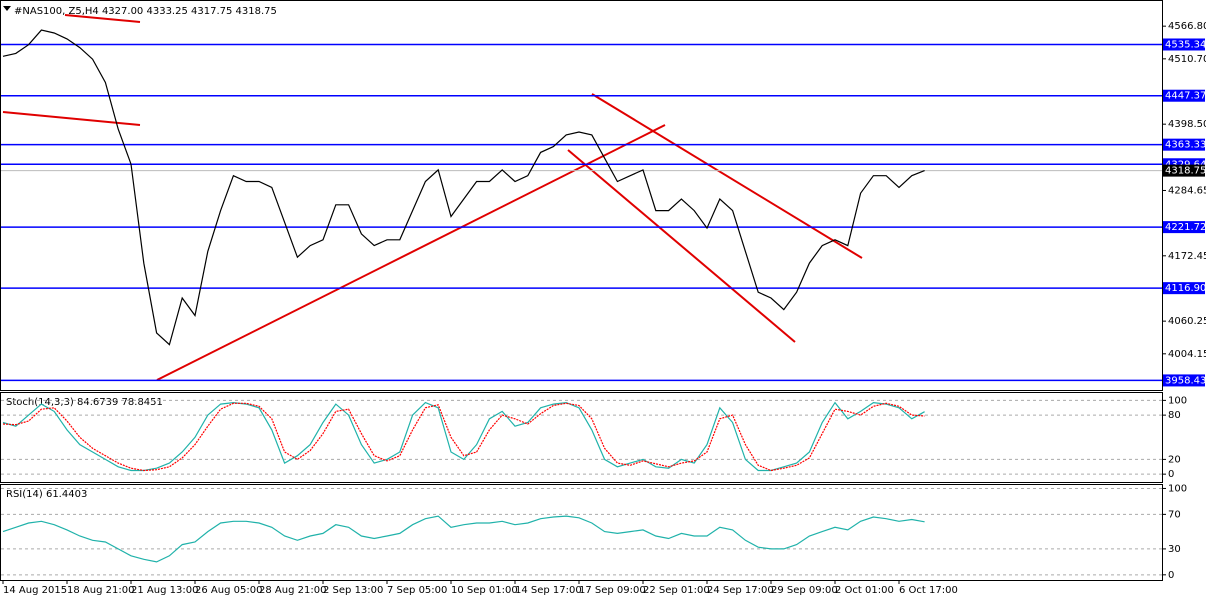 Image resolution: width=1206 pixels, height=597 pixels. Describe the element at coordinates (484, 590) in the screenshot. I see `x-tick-label: 10 Sep 01:00` at that location.